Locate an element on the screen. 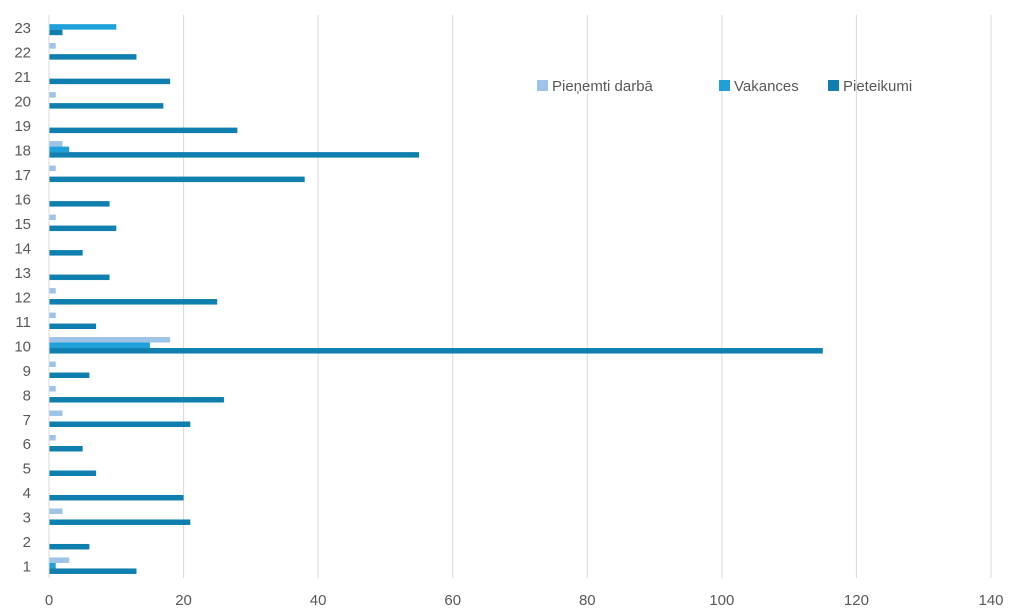 The width and height of the screenshot is (1011, 615). x-tick-label: 100 is located at coordinates (721, 600).